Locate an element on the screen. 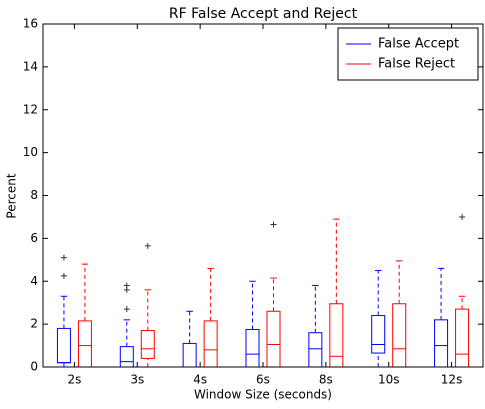  y-tick-label: 14 is located at coordinates (30, 66).